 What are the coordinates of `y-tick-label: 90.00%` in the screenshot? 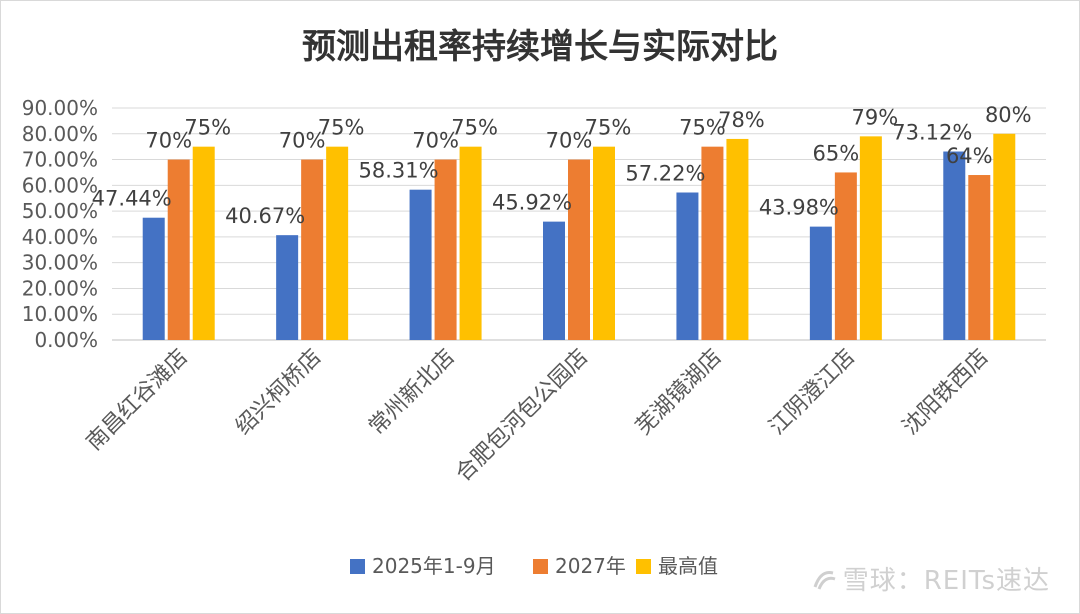 It's located at (60, 108).